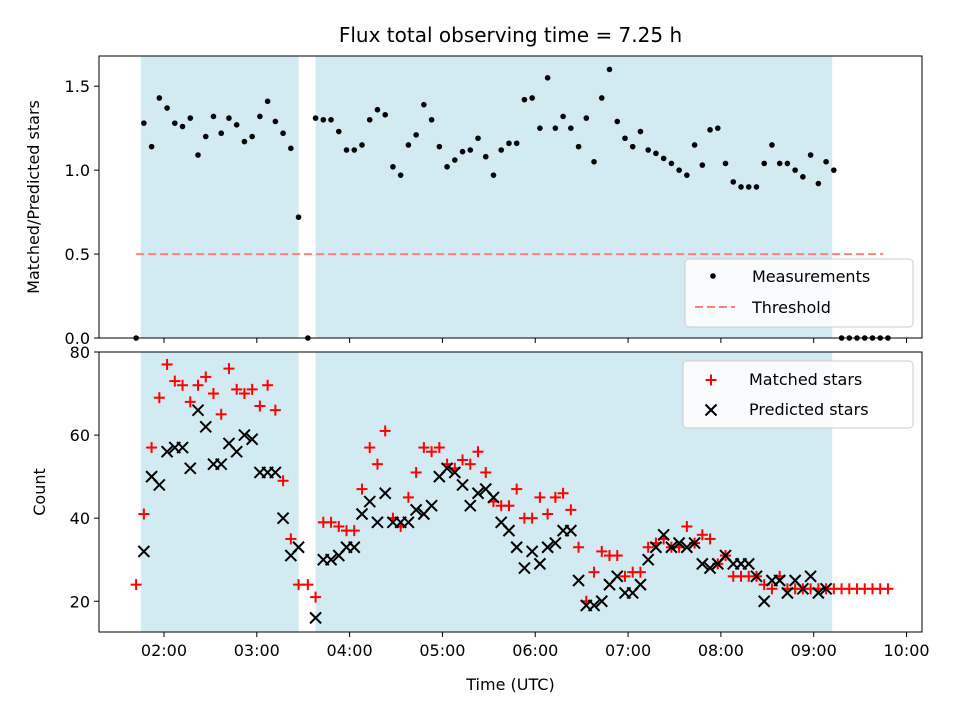  Describe the element at coordinates (80, 601) in the screenshot. I see `y-tick-label: 20` at that location.